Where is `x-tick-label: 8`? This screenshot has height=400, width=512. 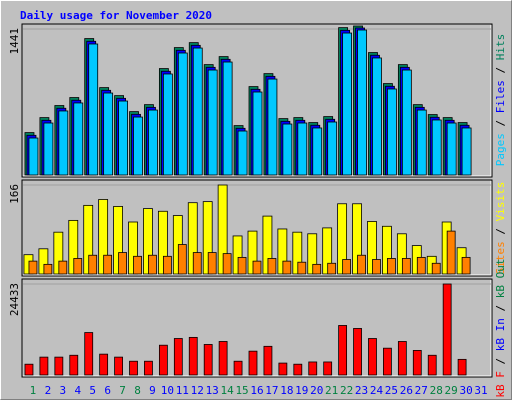 x-tick-label: 8 is located at coordinates (137, 390).